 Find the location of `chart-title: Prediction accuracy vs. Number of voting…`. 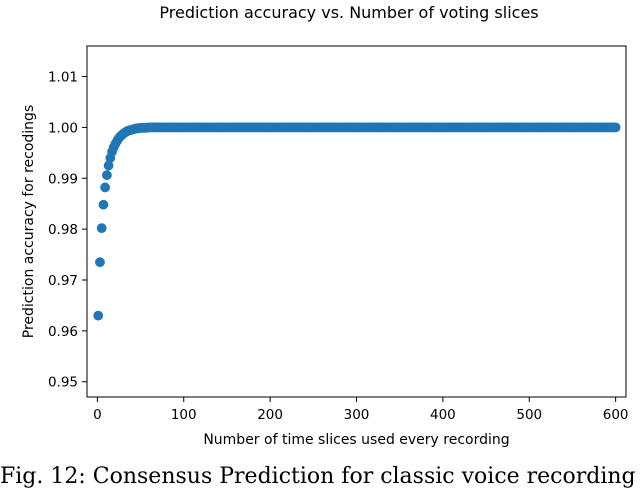

chart-title: Prediction accuracy vs. Number of voting… is located at coordinates (348, 12).